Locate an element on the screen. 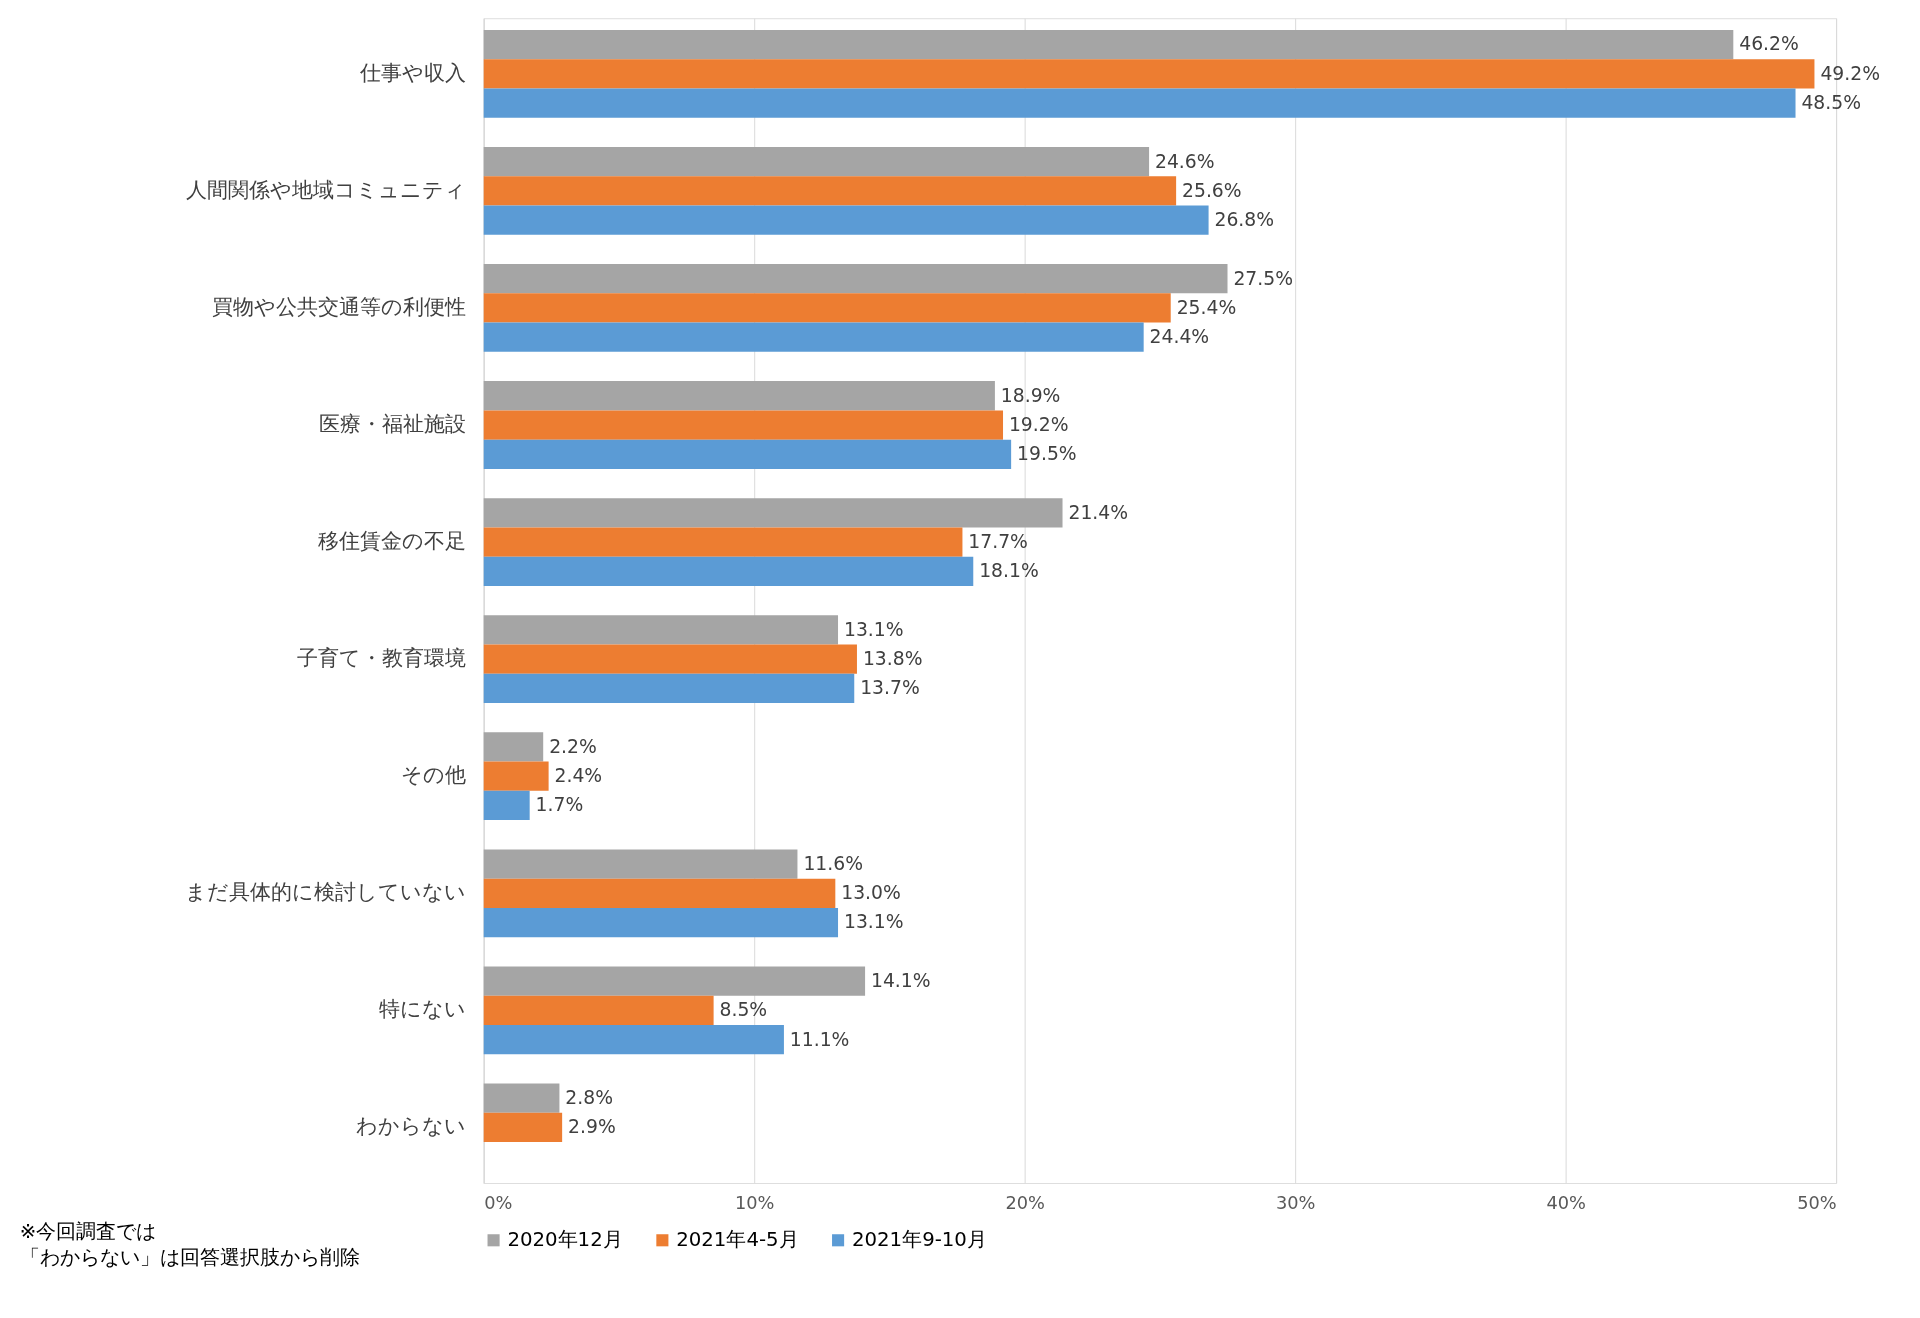 This screenshot has height=1318, width=1920. data-label: 2.8% is located at coordinates (589, 1098).